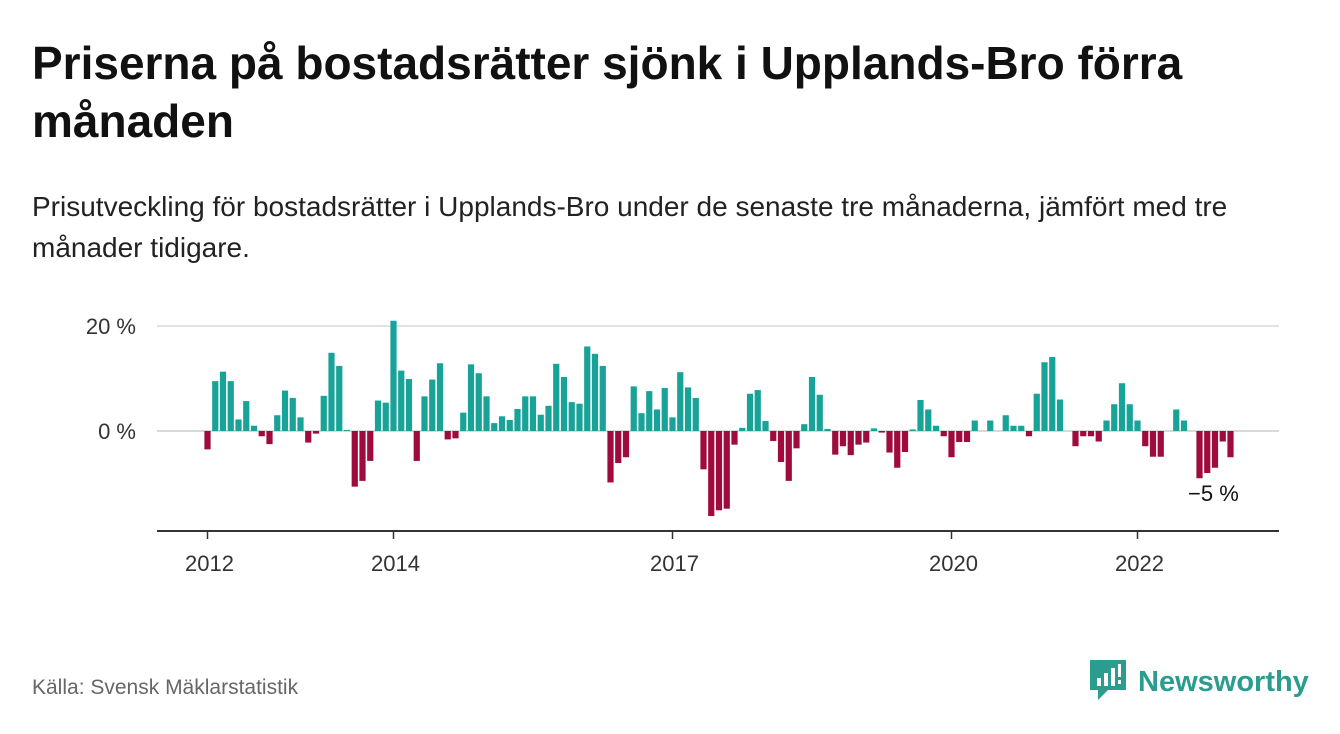 This screenshot has height=734, width=1340. Describe the element at coordinates (209, 563) in the screenshot. I see `x-tick-label: 2012` at that location.